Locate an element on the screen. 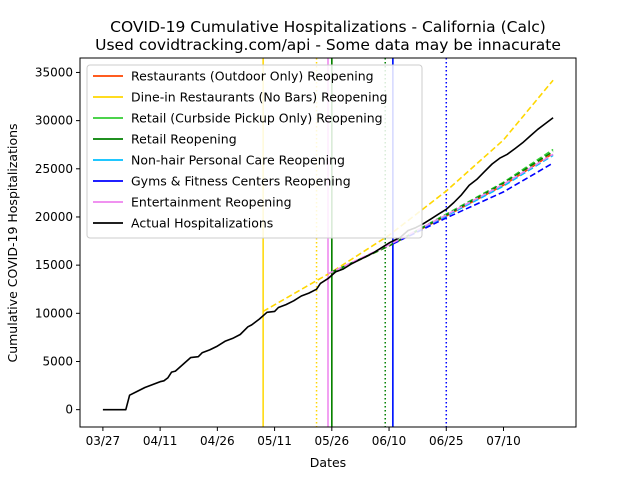 This screenshot has width=640, height=480. x-axis-label: Dates is located at coordinates (328, 462).